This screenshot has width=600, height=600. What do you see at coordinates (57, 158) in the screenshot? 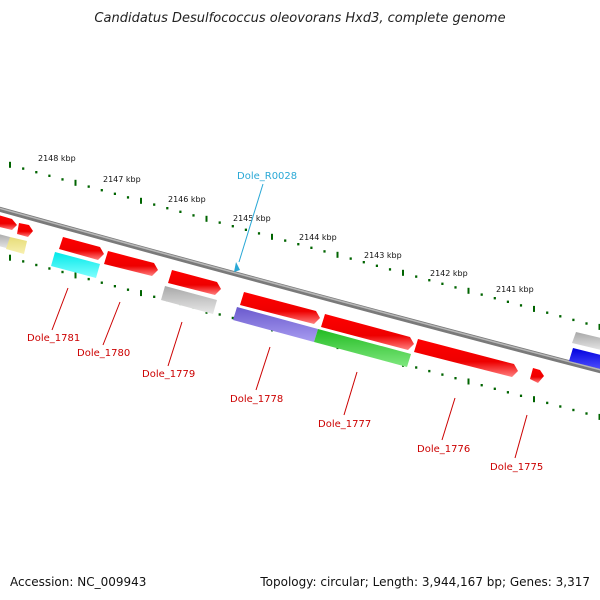
I see `tick-label-2148: 2148 kbp` at bounding box center [57, 158].